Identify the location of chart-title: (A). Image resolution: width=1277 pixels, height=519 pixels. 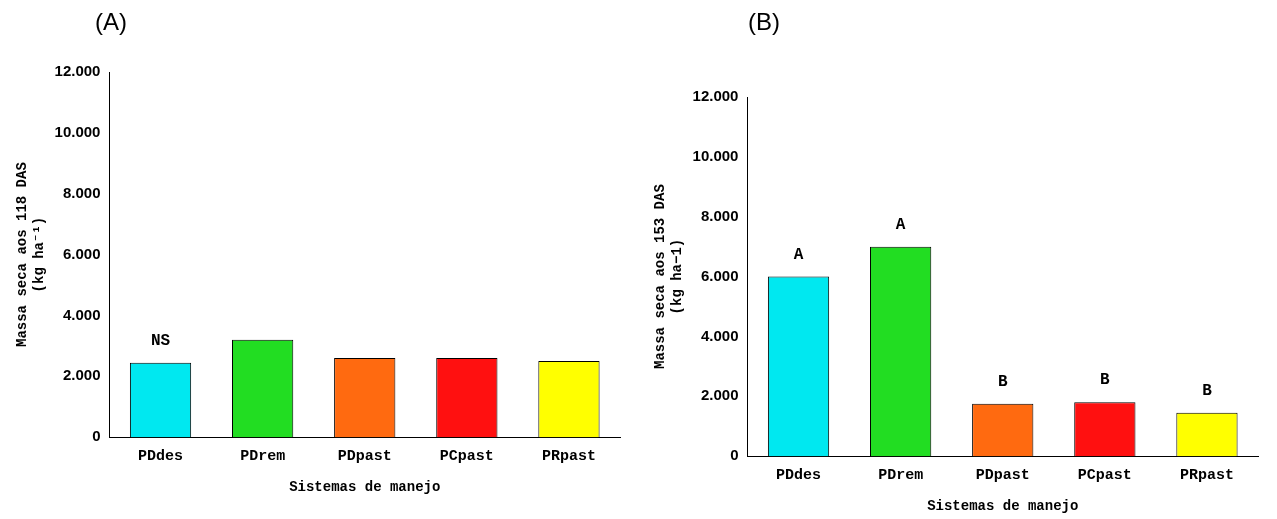
(111, 22).